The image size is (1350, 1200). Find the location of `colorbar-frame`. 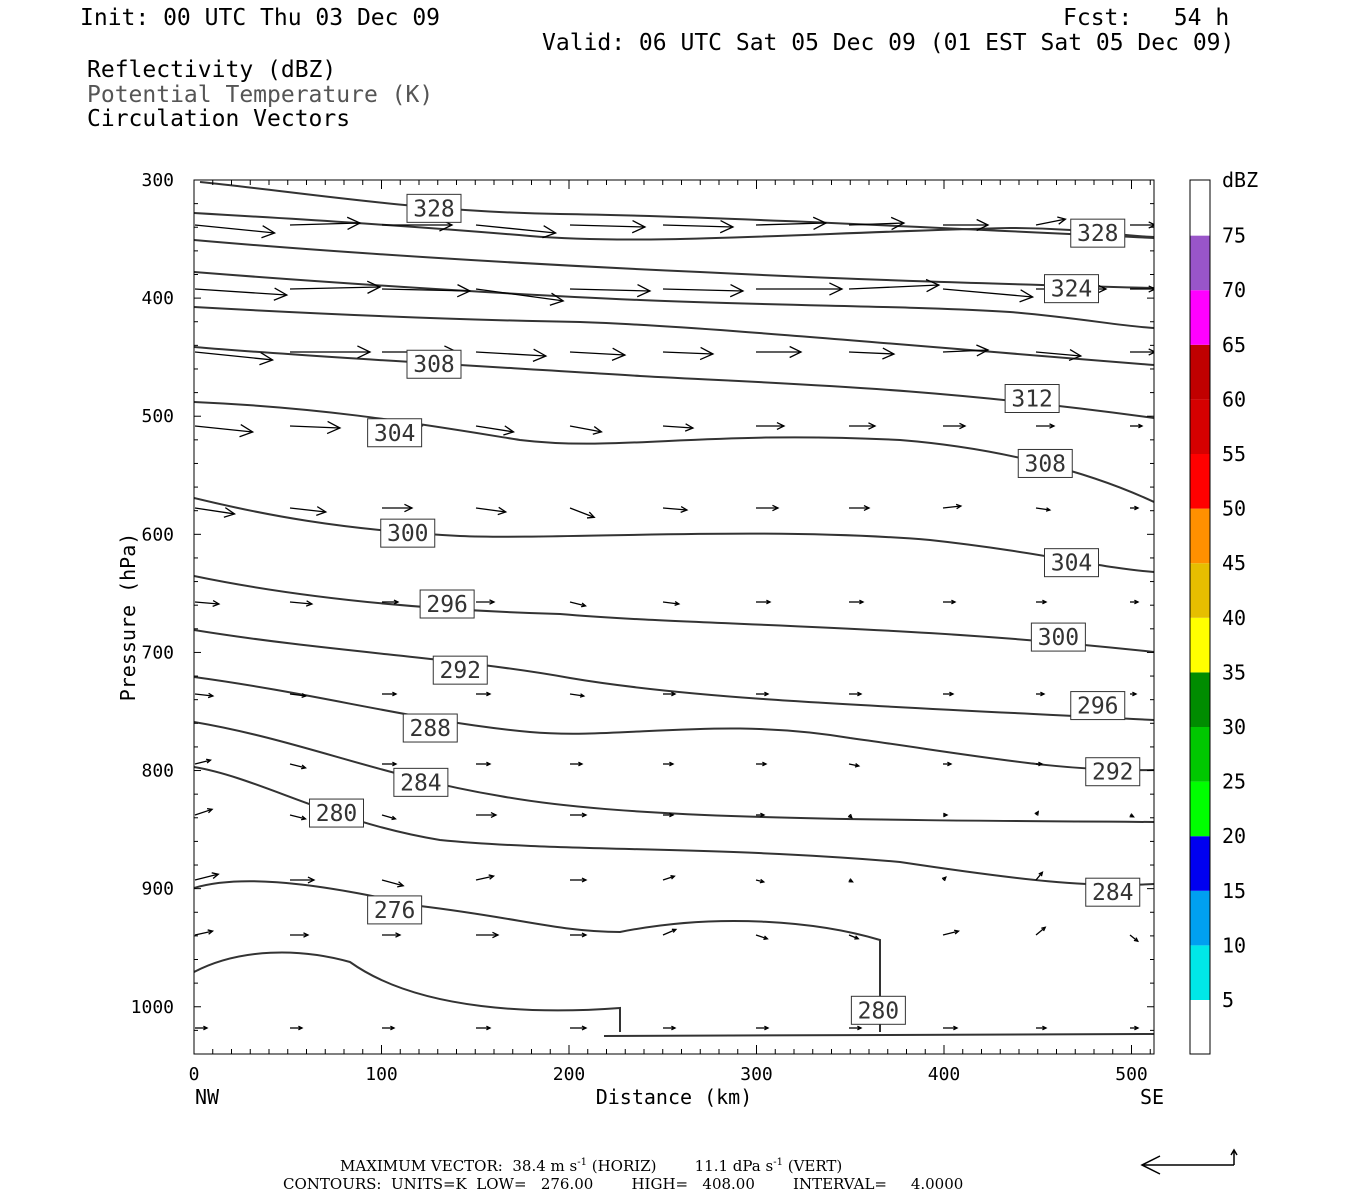

colorbar-frame is located at coordinates (1200, 617).